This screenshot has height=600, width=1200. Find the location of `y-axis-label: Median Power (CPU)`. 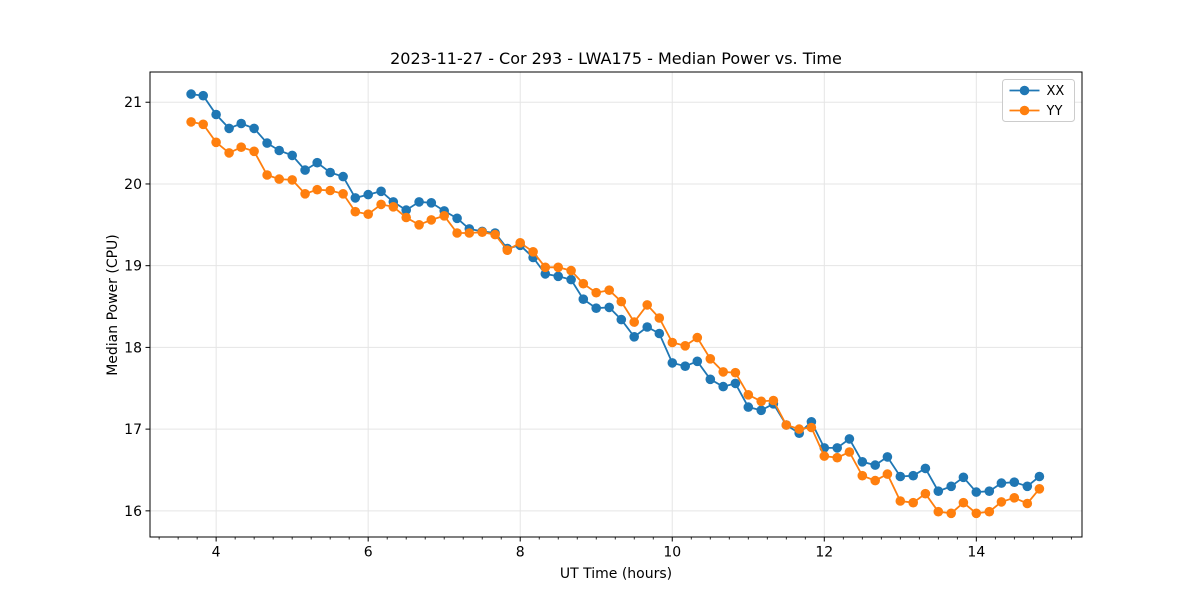

y-axis-label: Median Power (CPU) is located at coordinates (113, 305).